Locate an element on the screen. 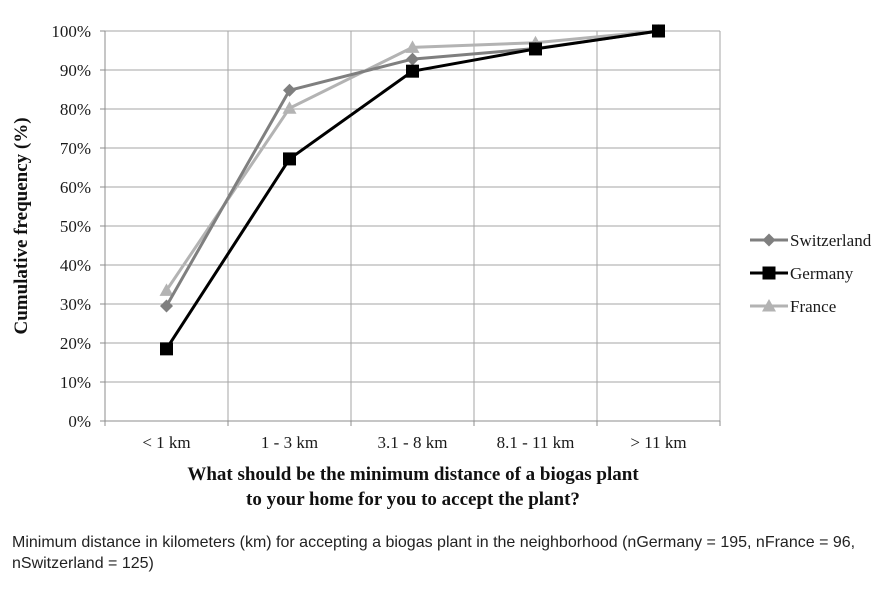  x-tick-label: 1 - 3 km is located at coordinates (289, 442).